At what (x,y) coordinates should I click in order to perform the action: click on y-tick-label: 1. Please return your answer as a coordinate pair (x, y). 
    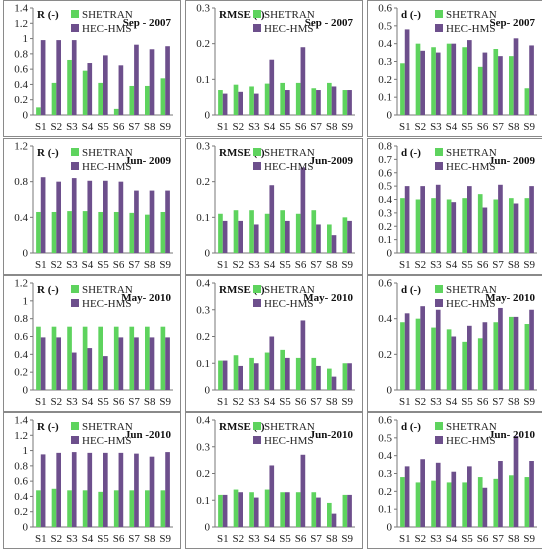
    Looking at the image, I should click on (26, 301).